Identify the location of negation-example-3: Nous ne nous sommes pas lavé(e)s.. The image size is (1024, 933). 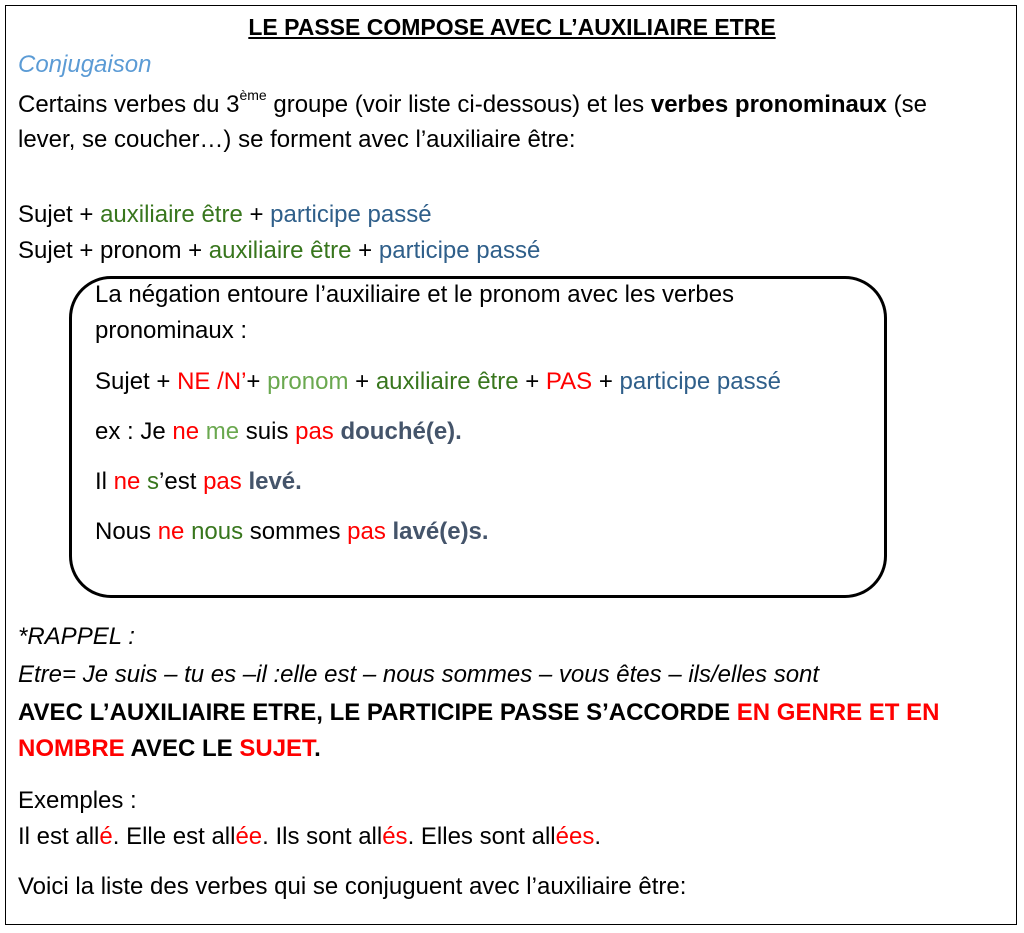
(292, 532).